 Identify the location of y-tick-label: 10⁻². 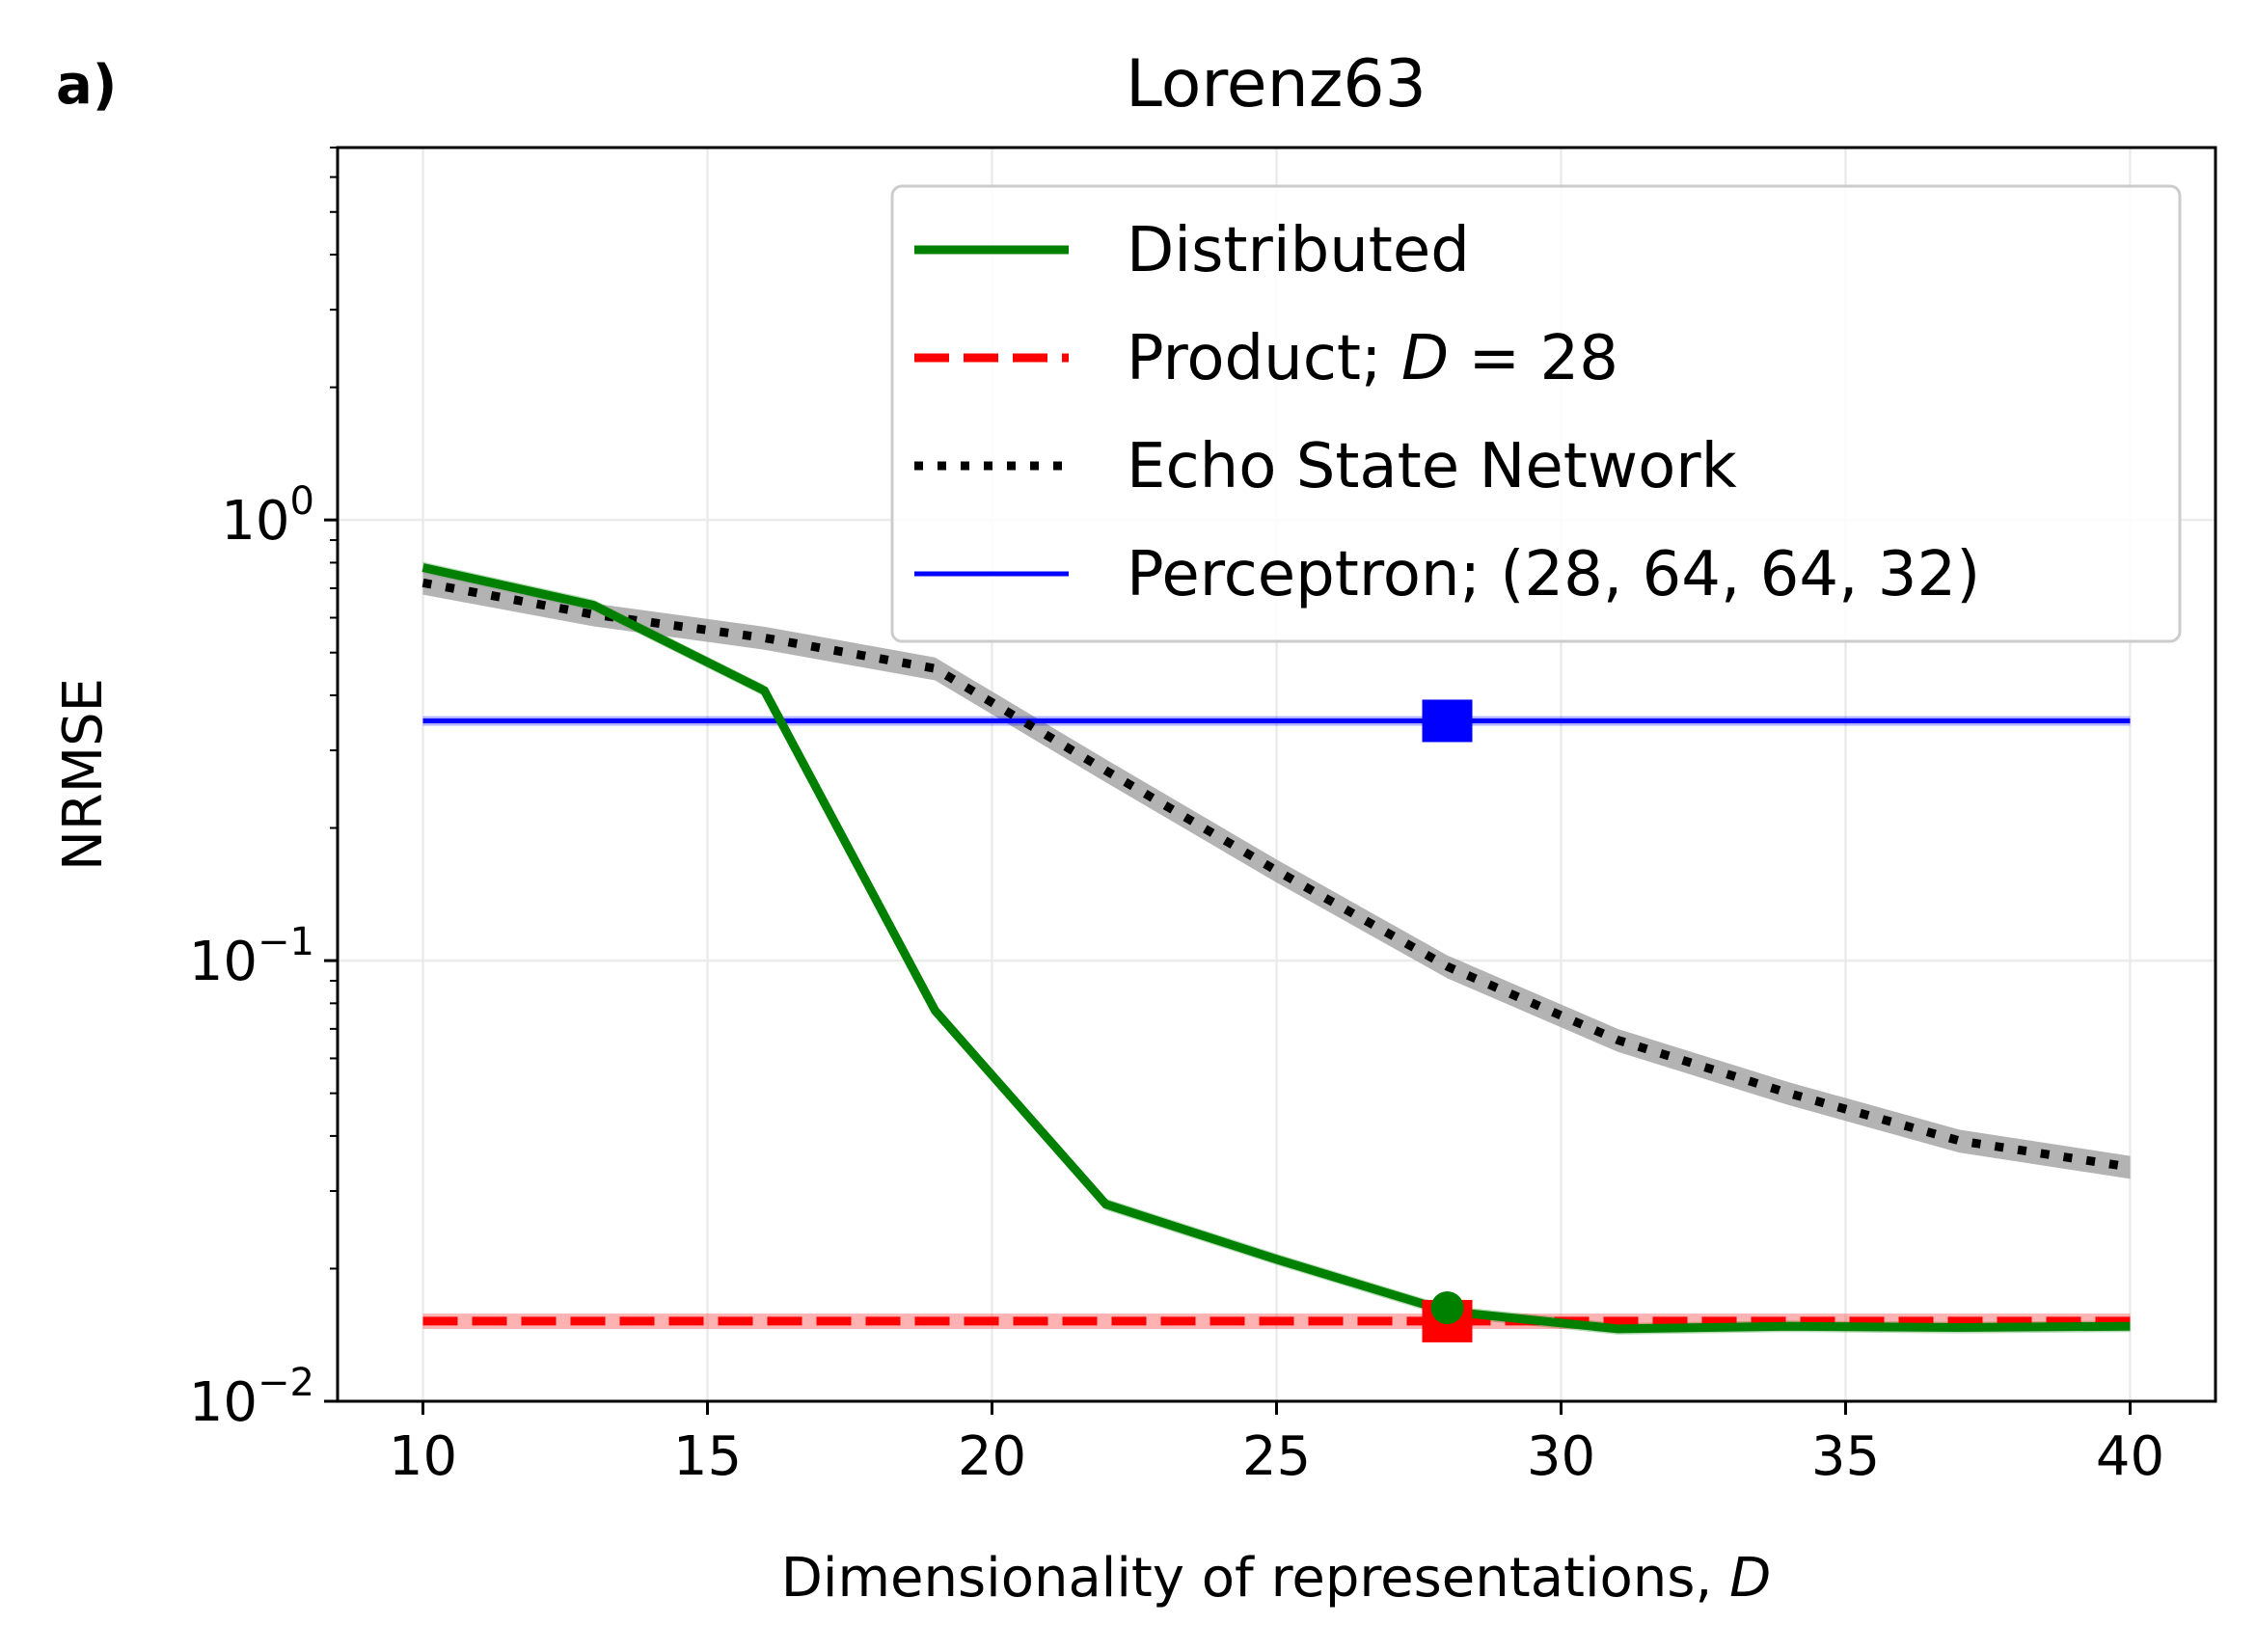
(251, 1397).